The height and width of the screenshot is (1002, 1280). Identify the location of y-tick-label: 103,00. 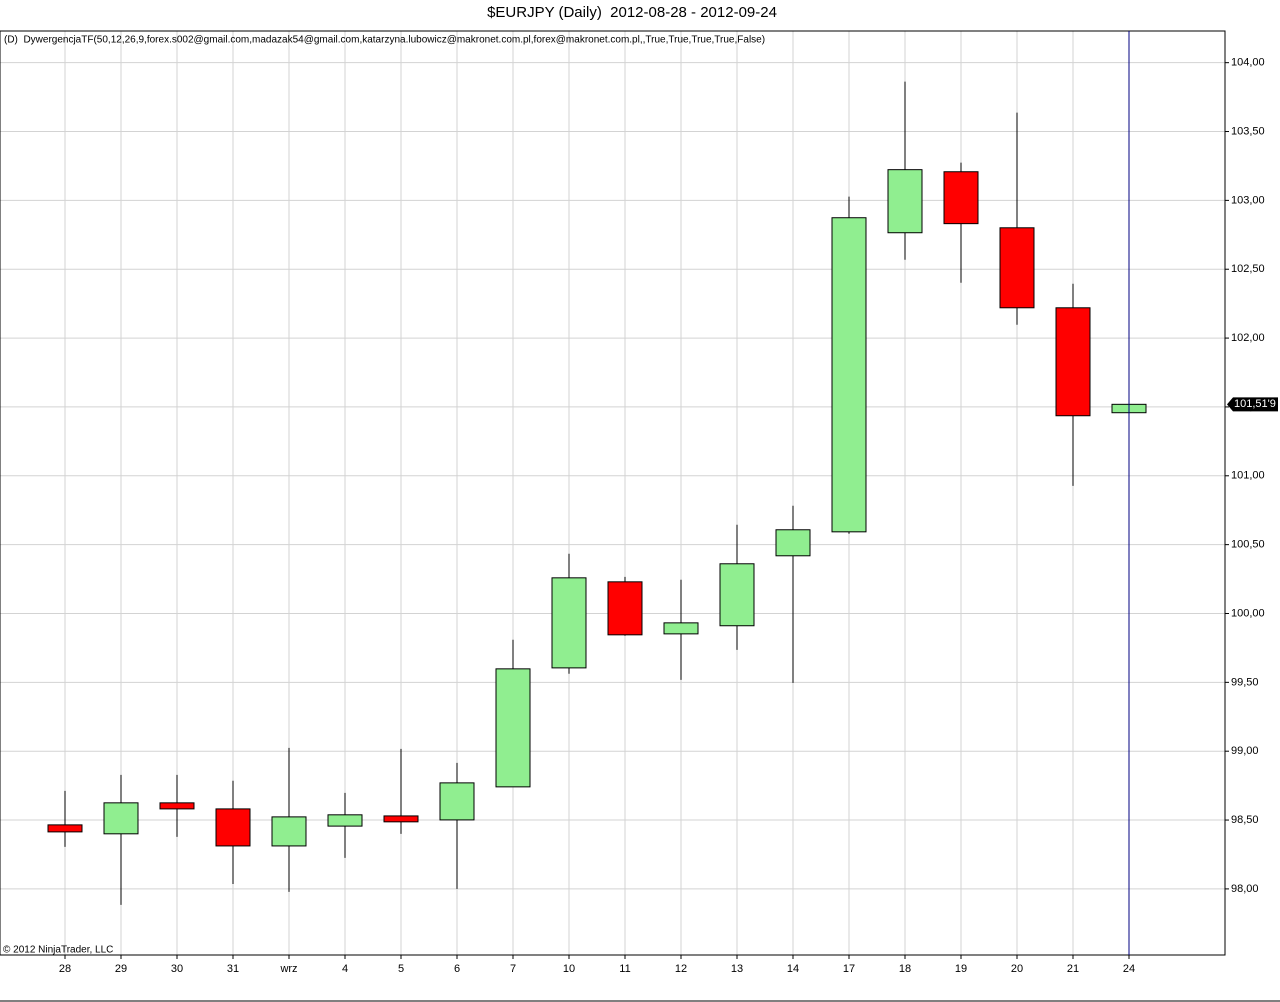
(1248, 200).